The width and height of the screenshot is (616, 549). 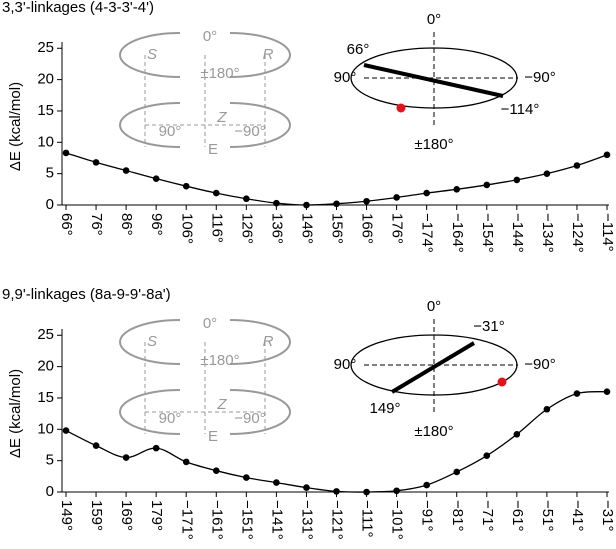 I want to click on x-tick-label: 166°, so click(x=367, y=228).